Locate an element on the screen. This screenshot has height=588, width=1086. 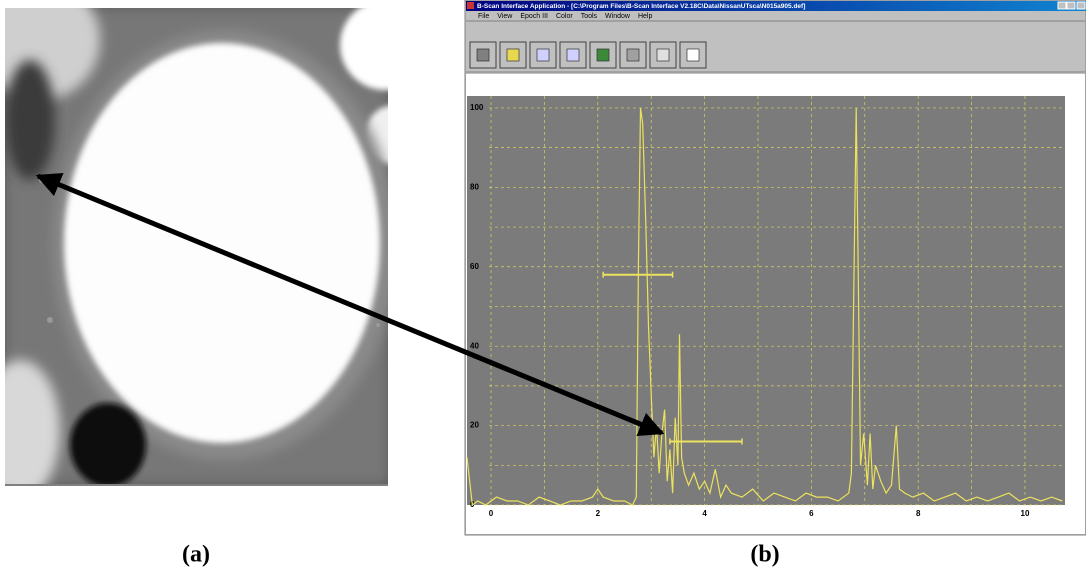
minimize-button is located at coordinates (1062, 5).